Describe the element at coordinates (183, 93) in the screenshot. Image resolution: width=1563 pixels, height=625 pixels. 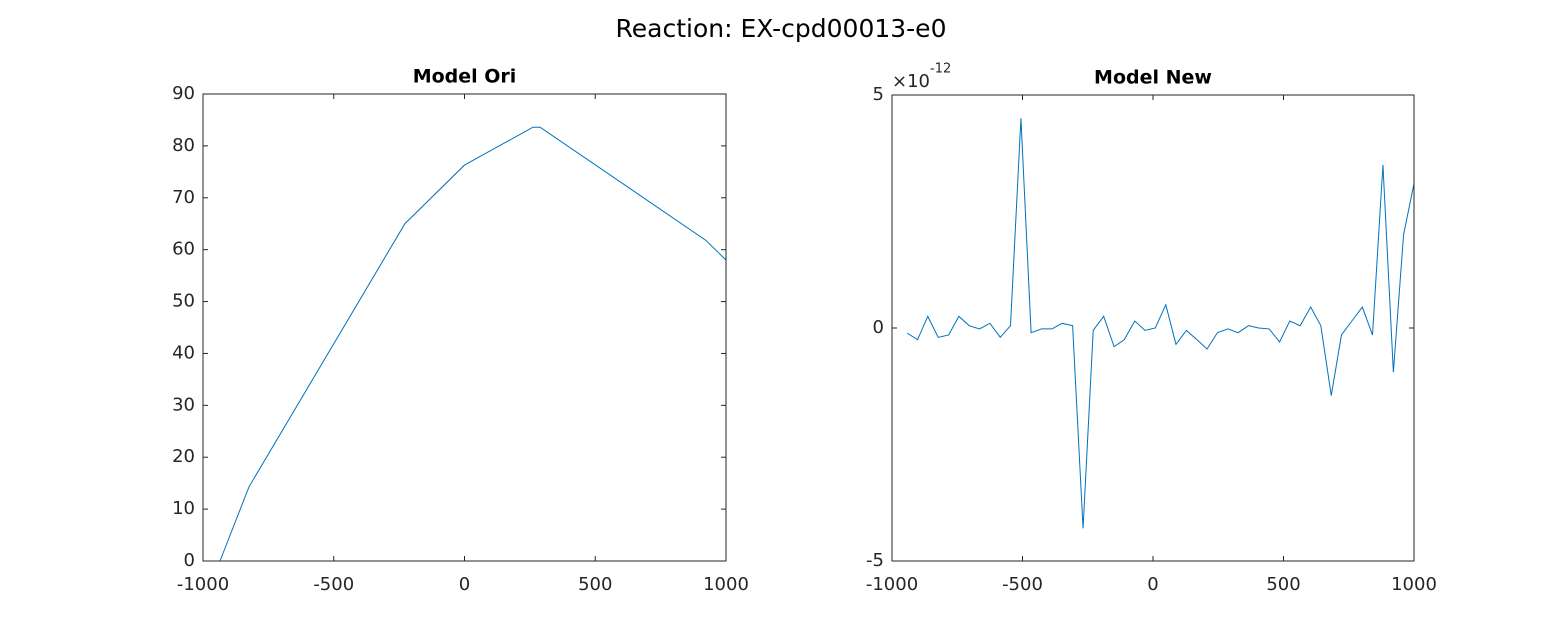
I see `y-tick-label: 90` at that location.